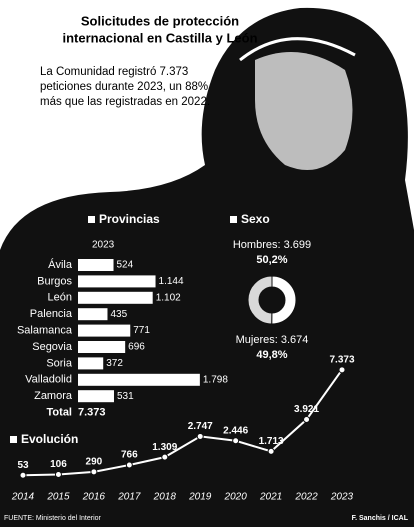 The width and height of the screenshot is (414, 527). I want to click on value-label: 1.798, so click(215, 379).